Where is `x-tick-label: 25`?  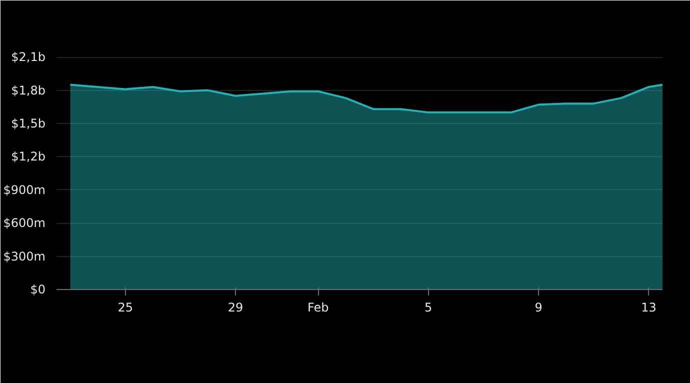
x-tick-label: 25 is located at coordinates (126, 307).